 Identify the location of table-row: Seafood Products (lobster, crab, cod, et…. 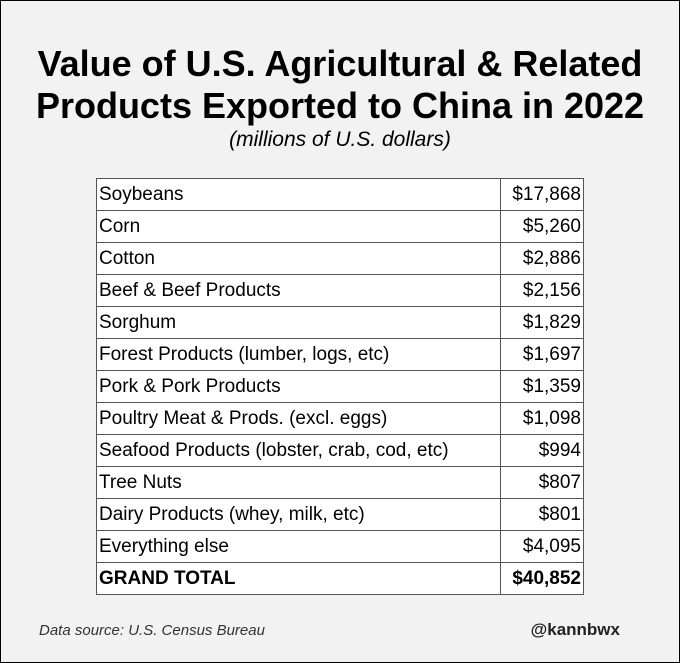
(340, 450).